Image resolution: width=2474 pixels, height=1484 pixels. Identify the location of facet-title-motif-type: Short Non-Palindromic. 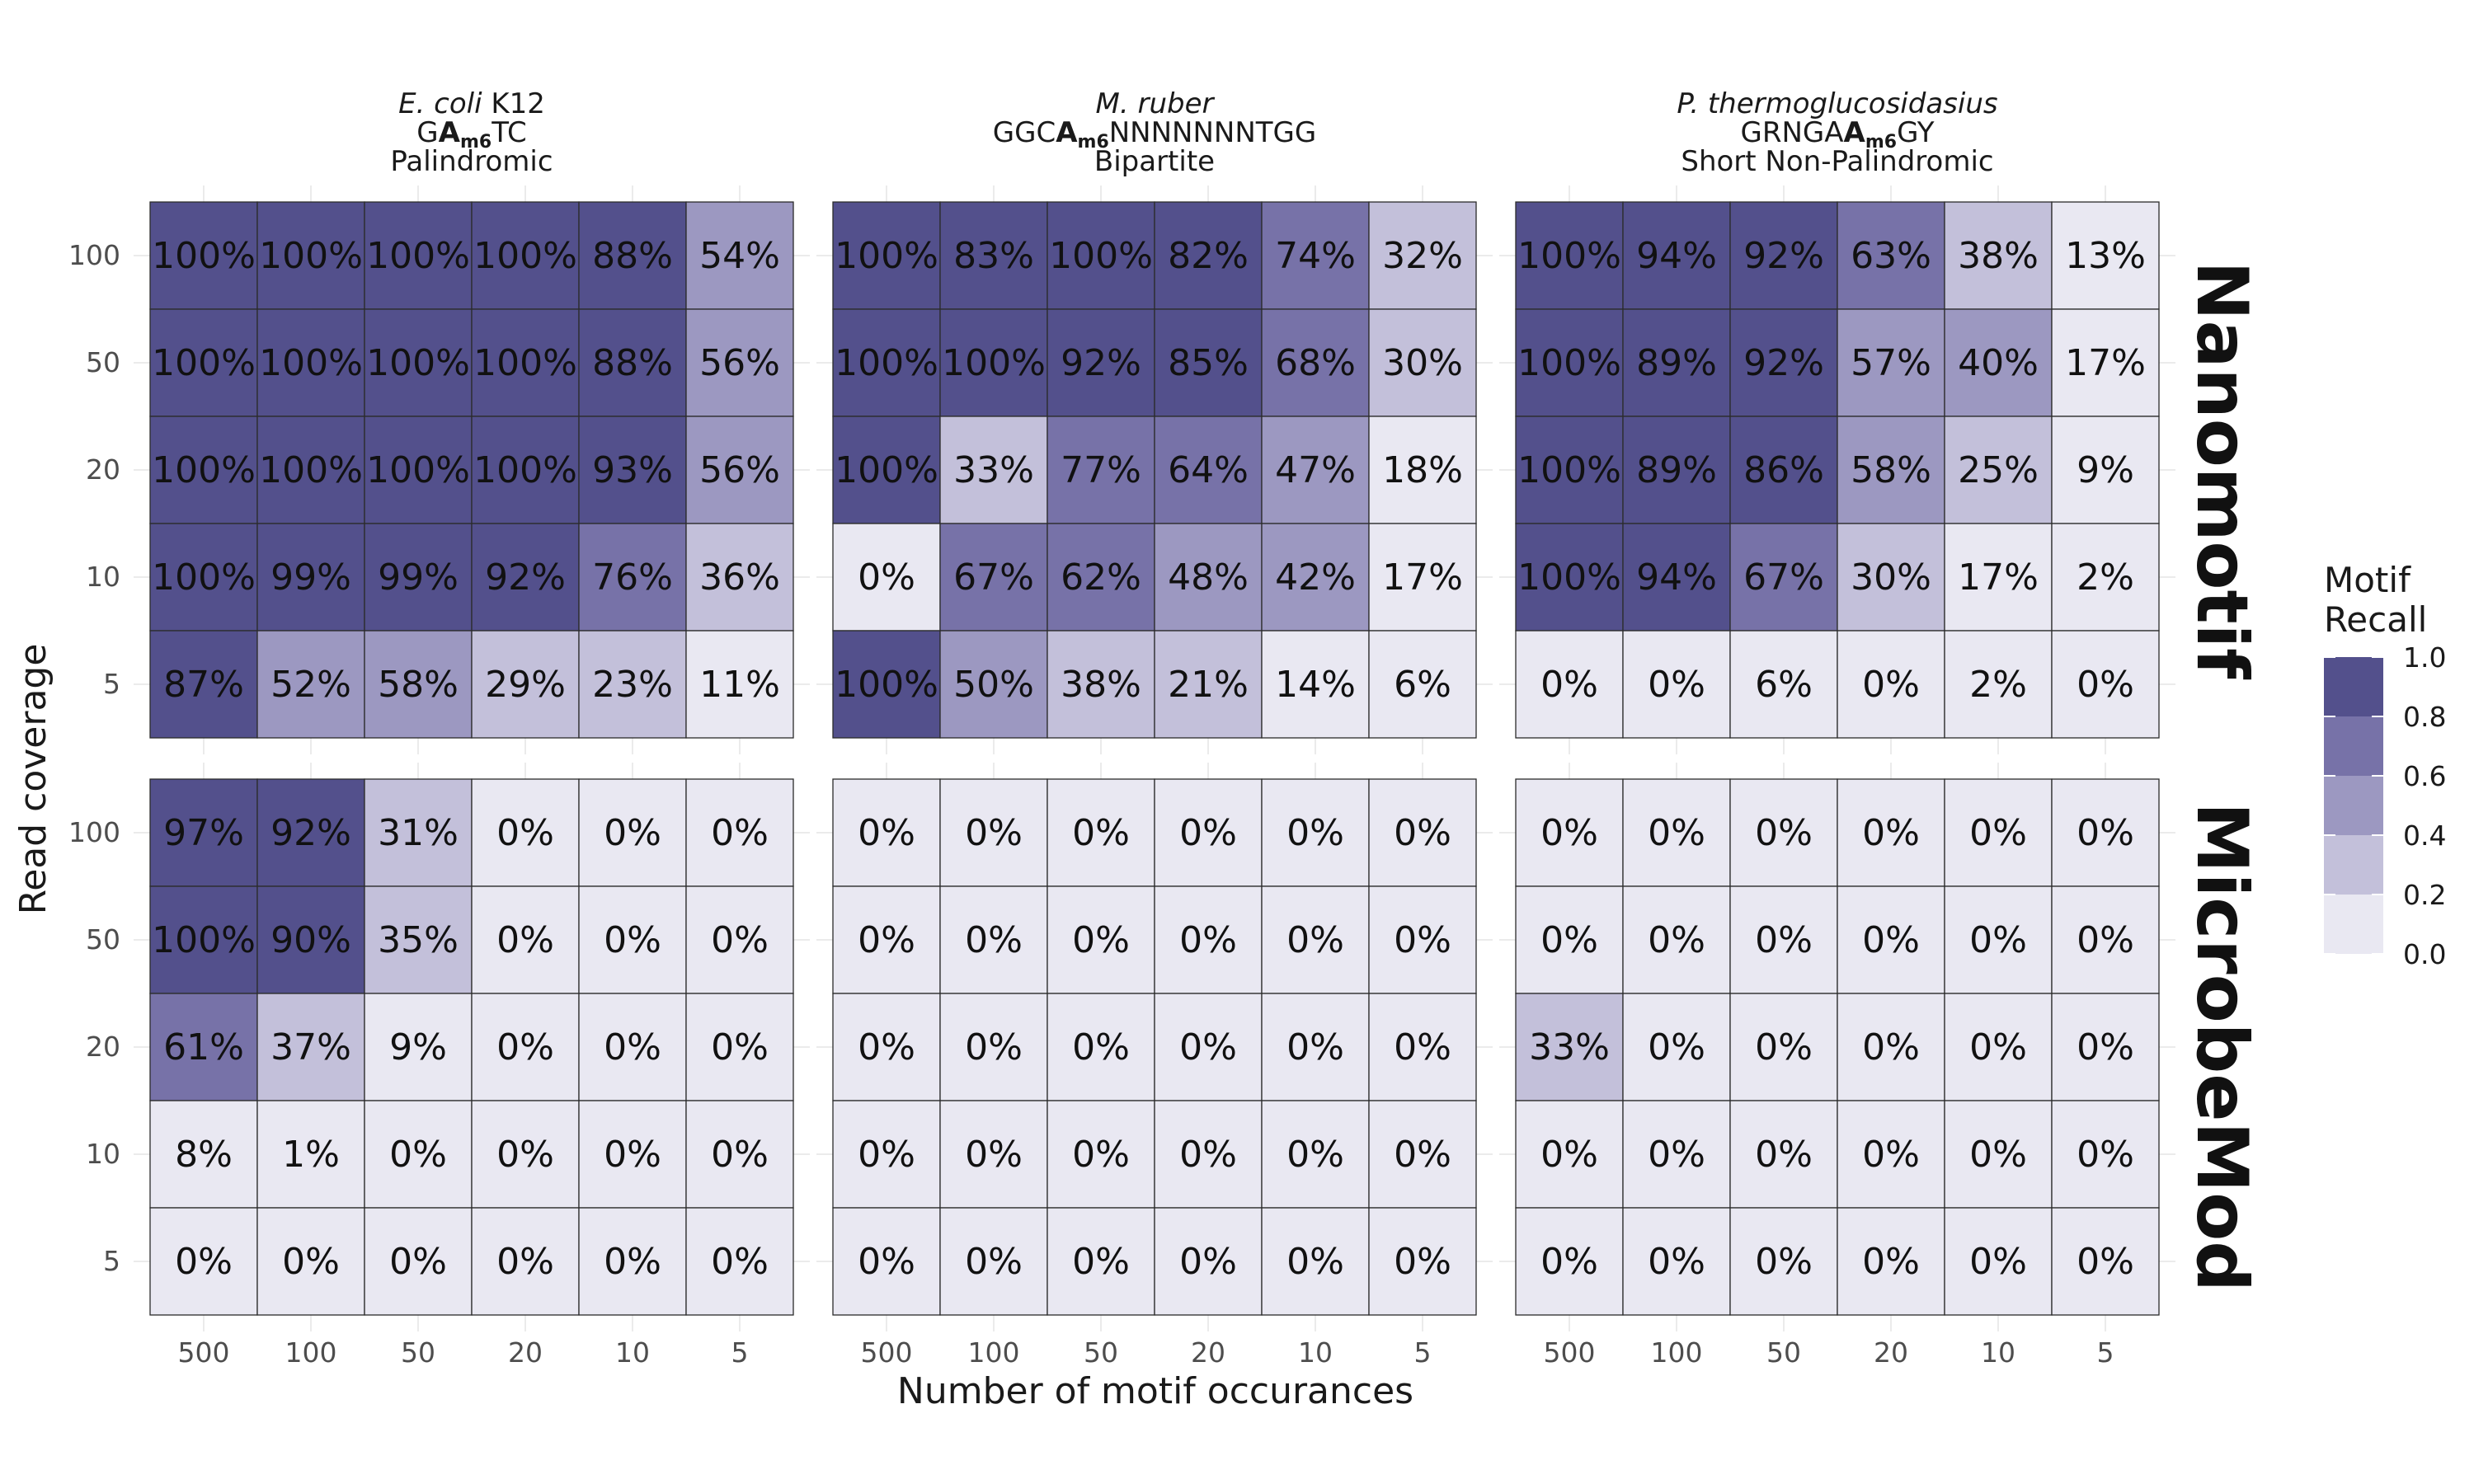
(1837, 161).